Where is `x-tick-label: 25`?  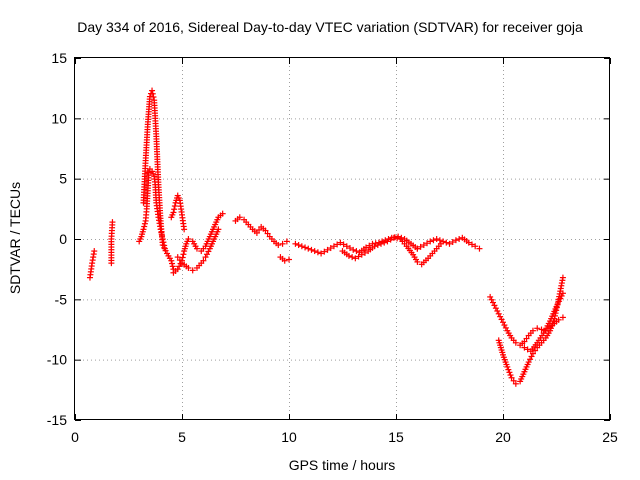
x-tick-label: 25 is located at coordinates (610, 437).